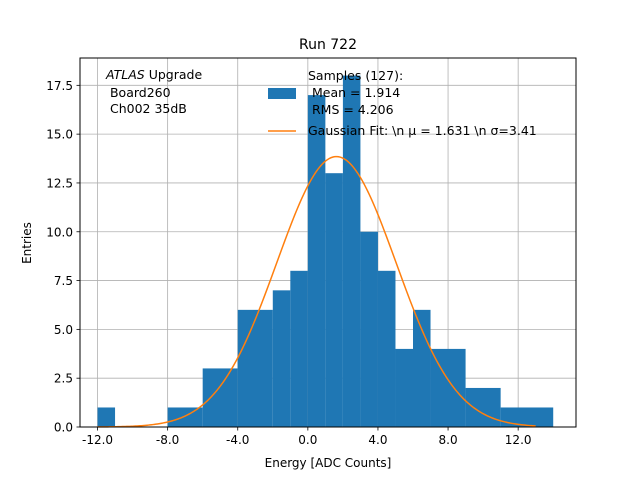 This screenshot has height=480, width=640. I want to click on upgrade-label: Upgrade, so click(174, 74).